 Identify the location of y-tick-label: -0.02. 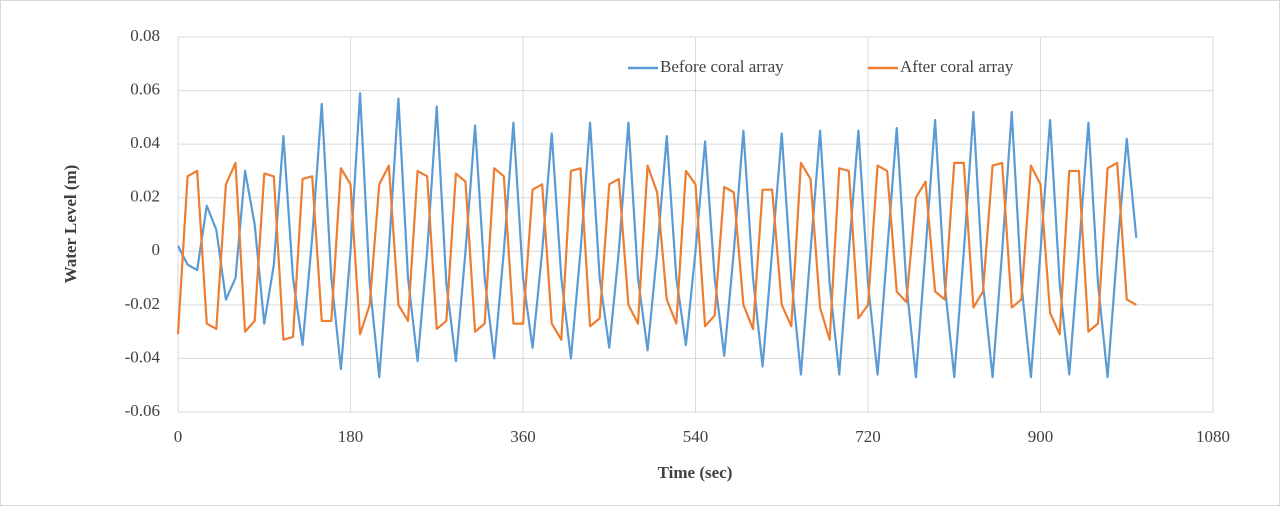
(142, 303).